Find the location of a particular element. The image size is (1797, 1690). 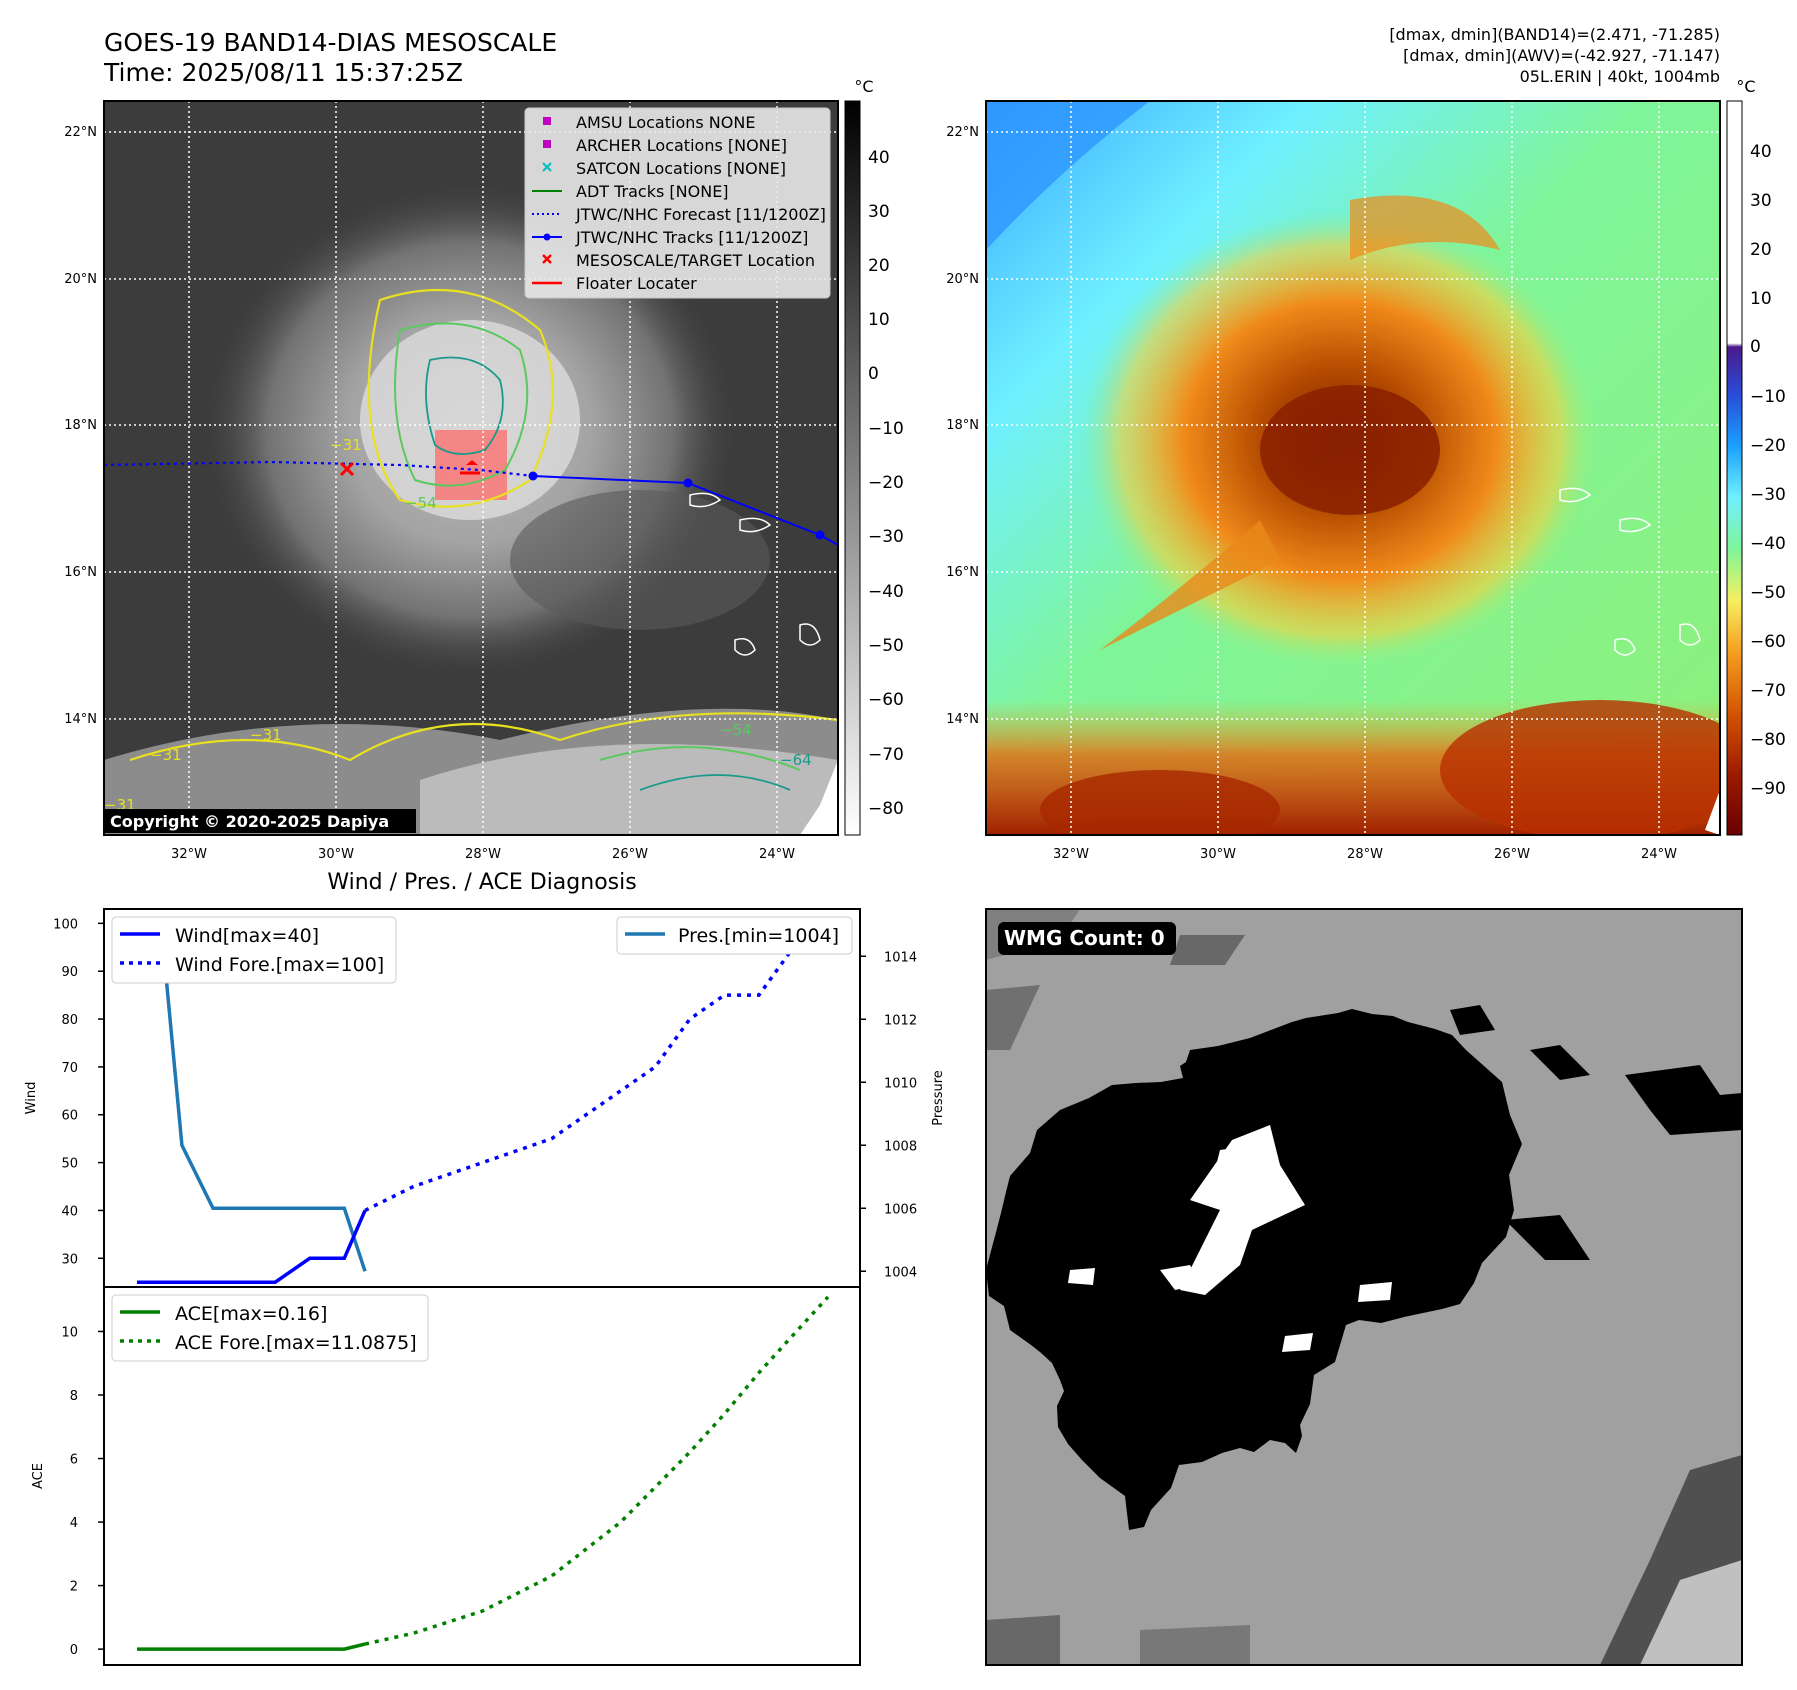

svg-text: 0 is located at coordinates (1755, 347).